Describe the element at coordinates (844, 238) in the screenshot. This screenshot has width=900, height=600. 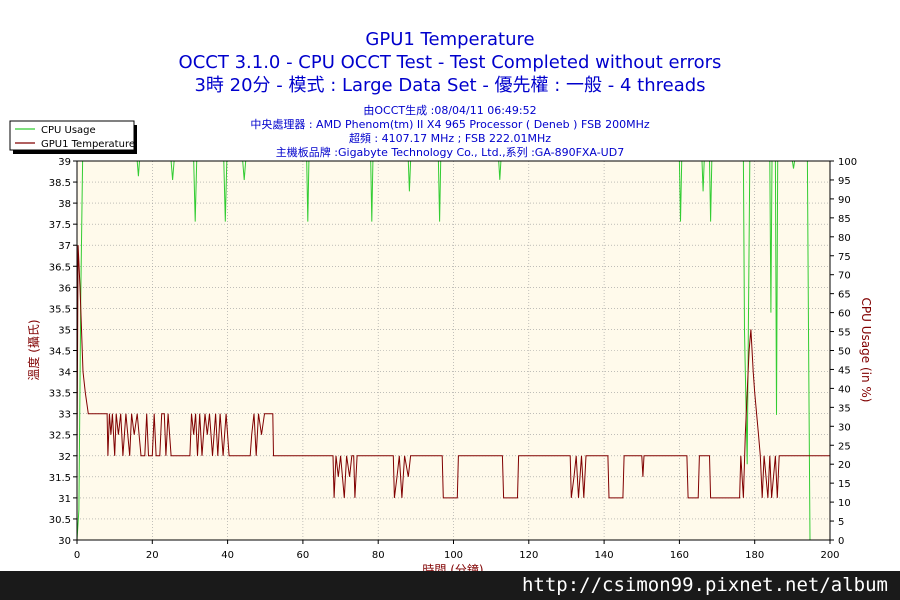
I see `y-right-tick-label: 80` at that location.